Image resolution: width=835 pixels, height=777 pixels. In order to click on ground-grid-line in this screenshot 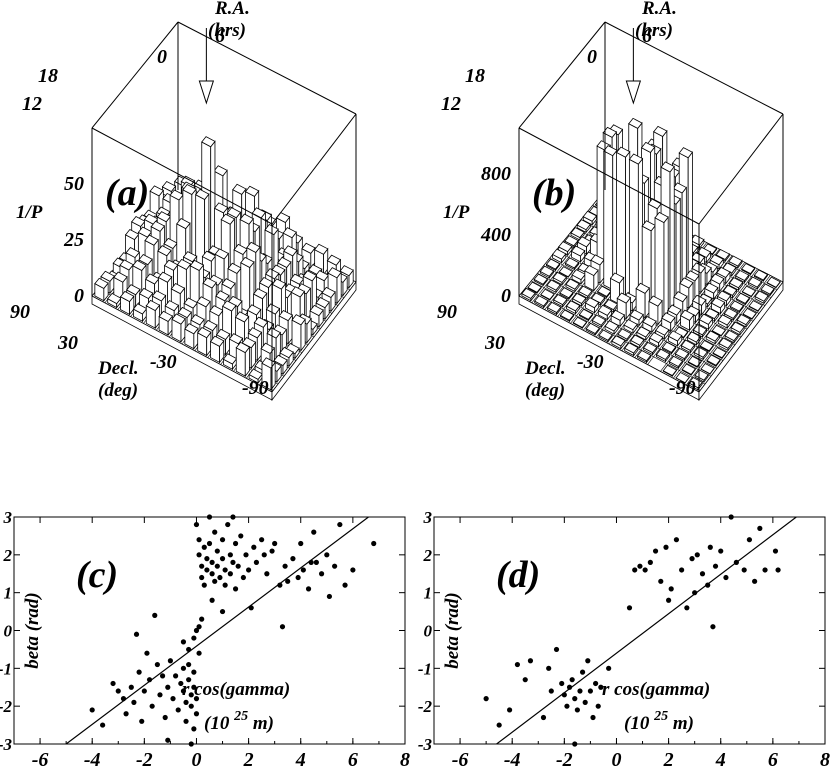, I will do `click(728, 330)`.